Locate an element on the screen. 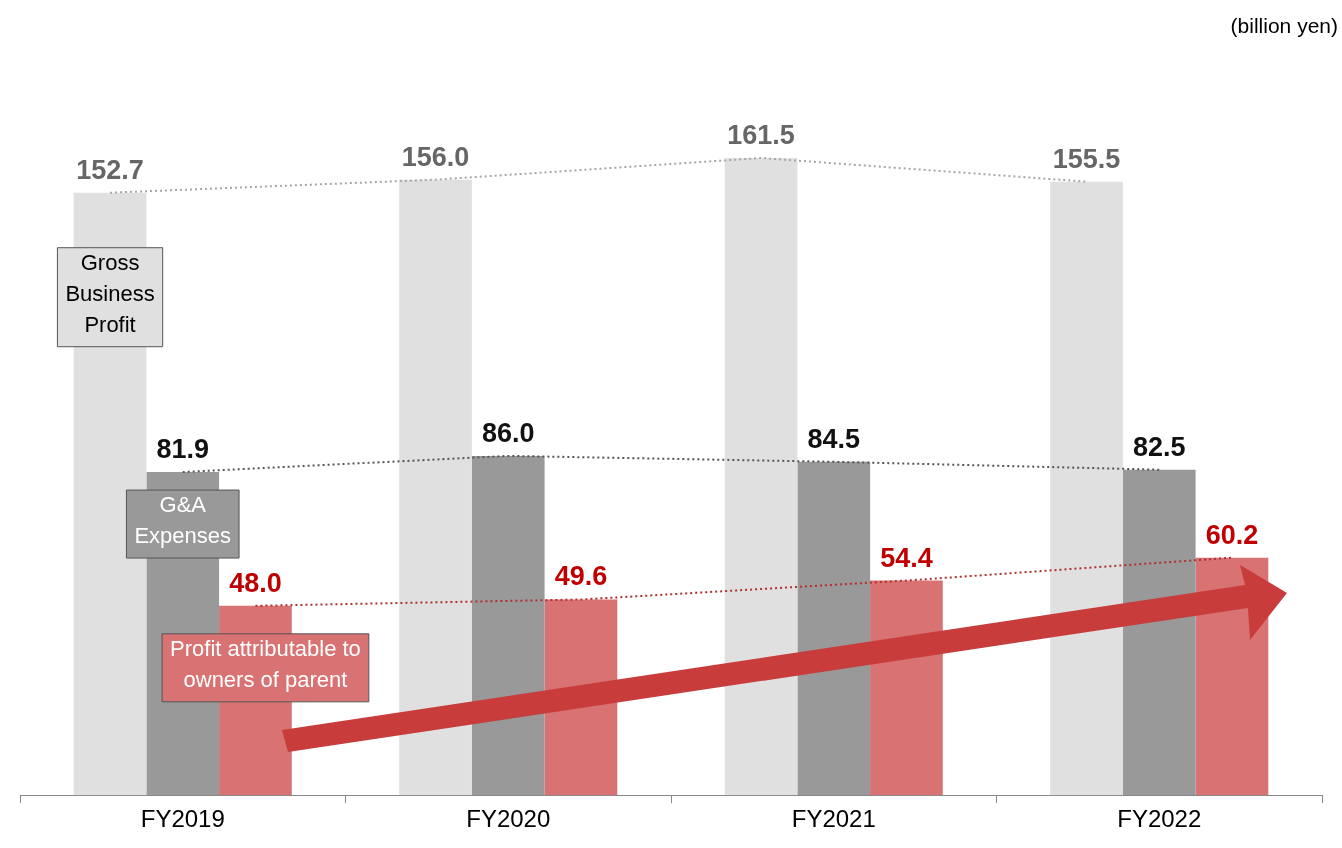 The height and width of the screenshot is (848, 1342). data-label: 81.9 is located at coordinates (183, 449).